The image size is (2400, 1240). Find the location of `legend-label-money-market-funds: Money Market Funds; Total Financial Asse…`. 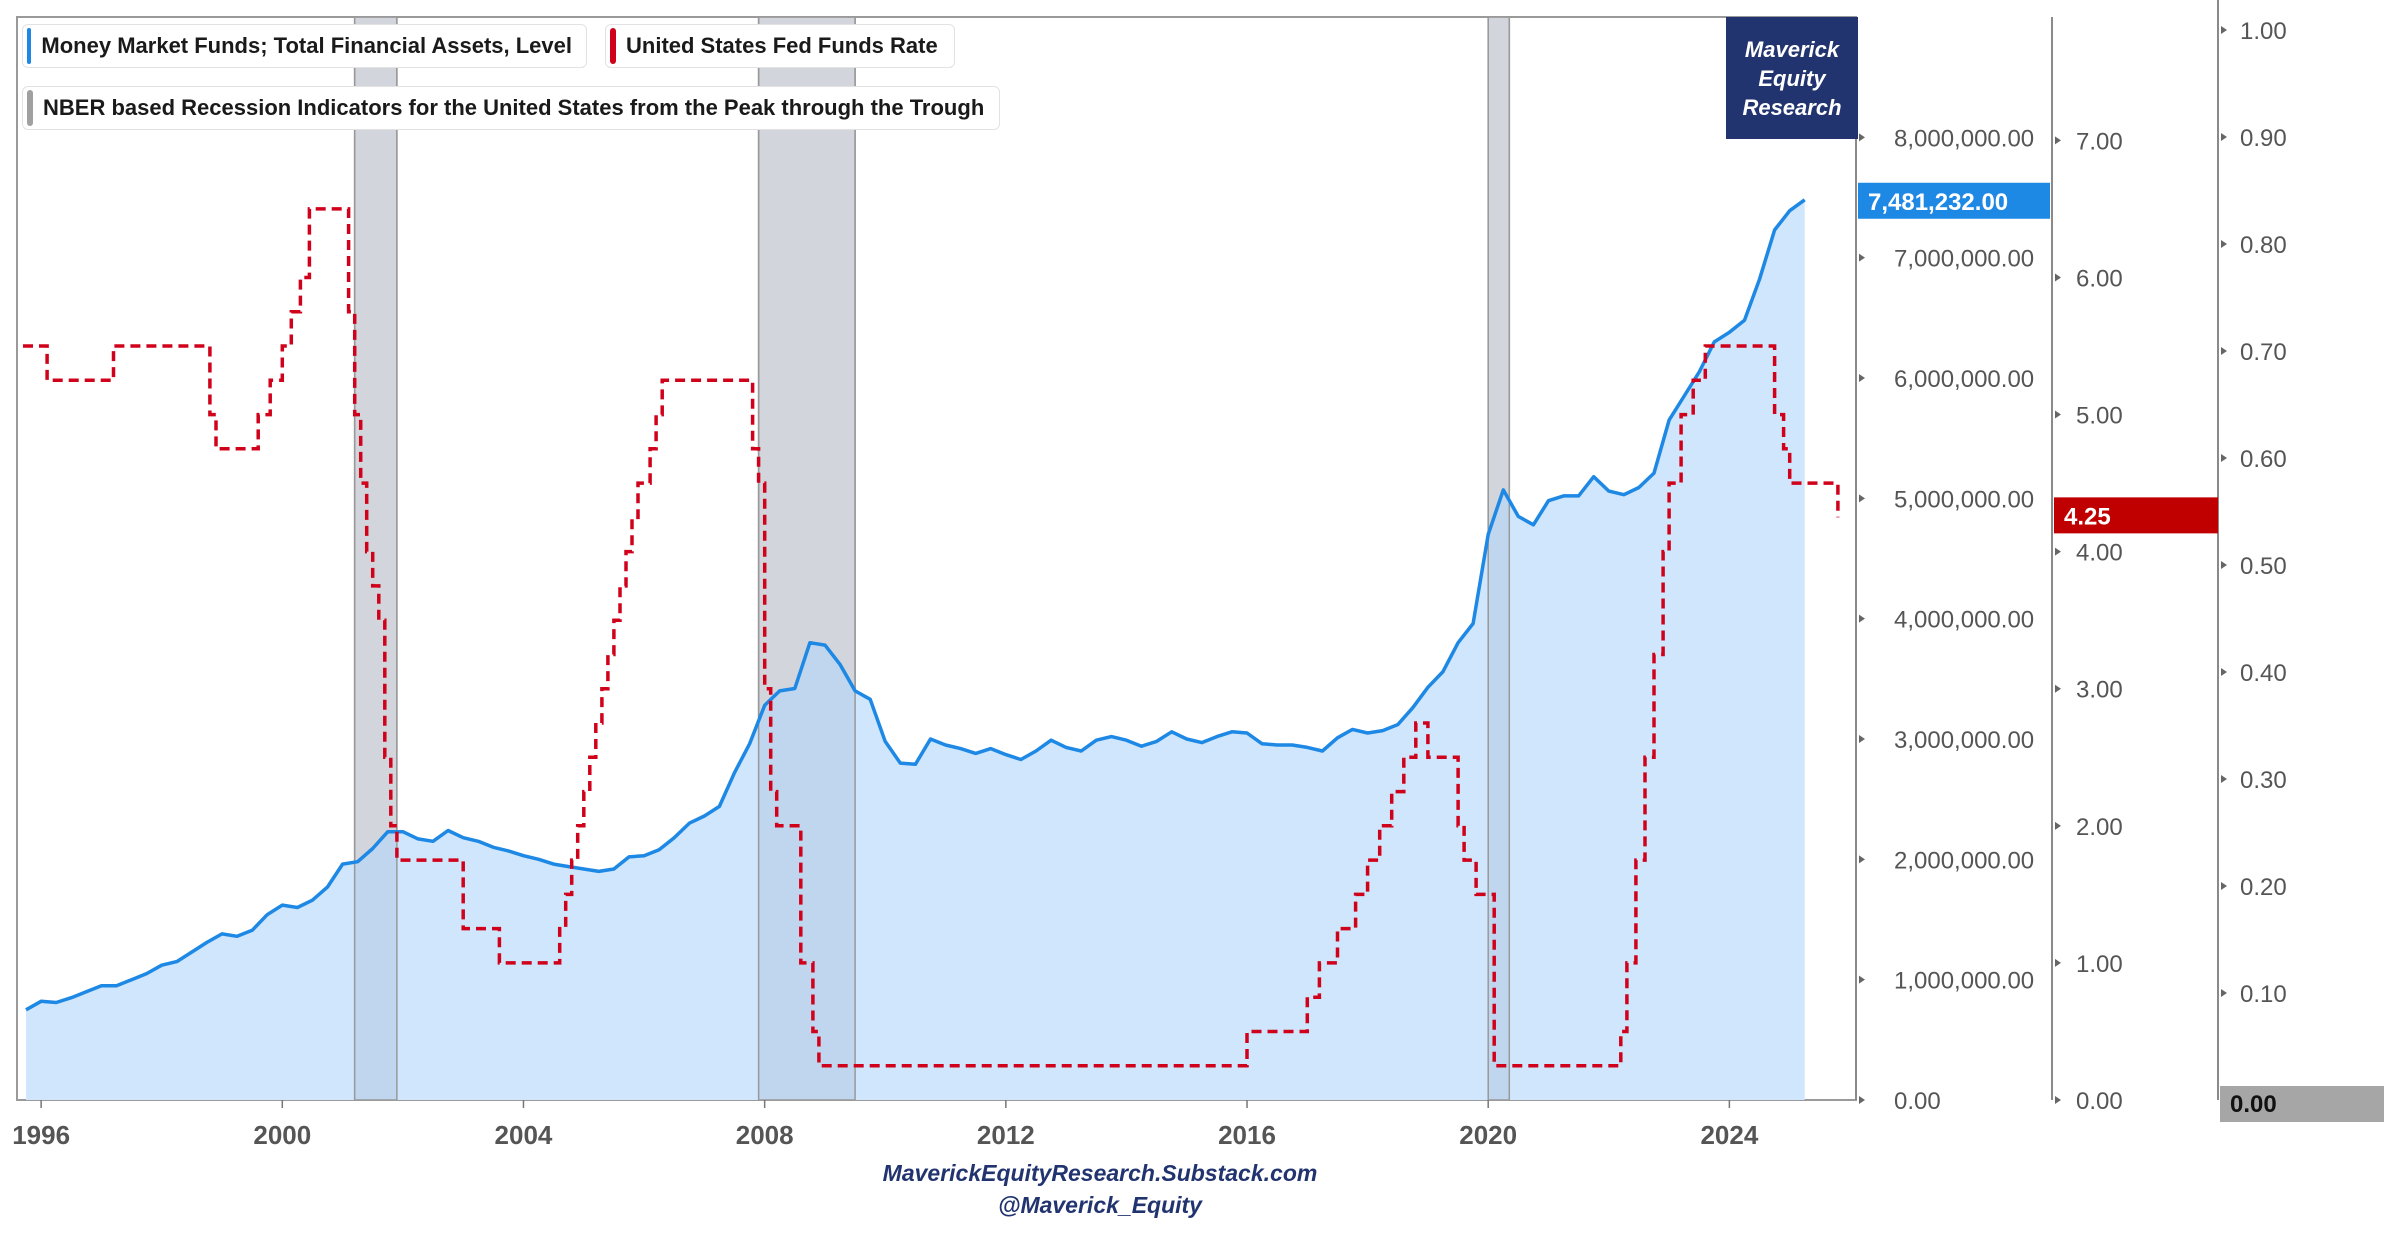

legend-label-money-market-funds: Money Market Funds; Total Financial Asse… is located at coordinates (306, 45).